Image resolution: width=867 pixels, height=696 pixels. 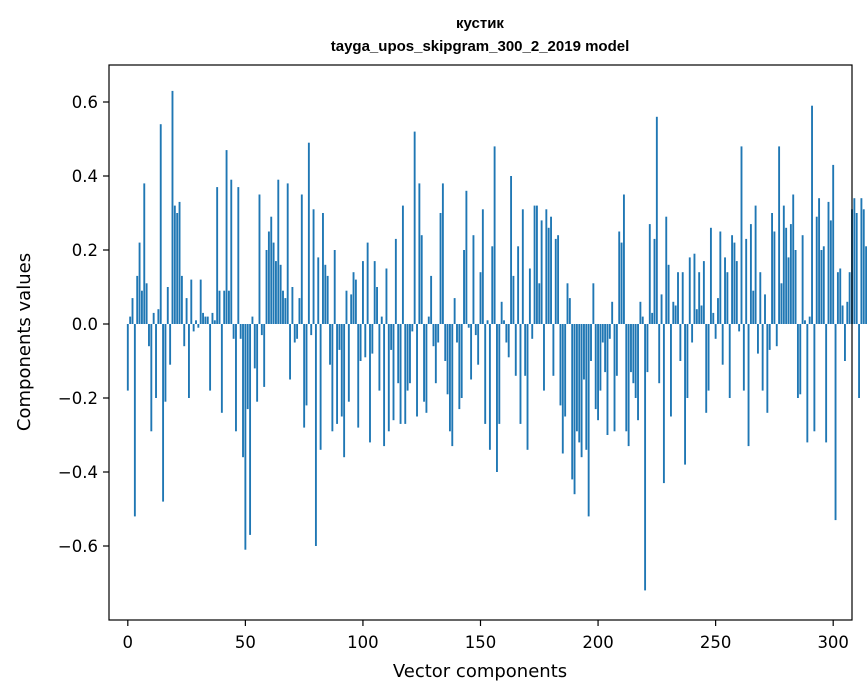 What do you see at coordinates (245, 642) in the screenshot?
I see `x-tick-label: 50` at bounding box center [245, 642].